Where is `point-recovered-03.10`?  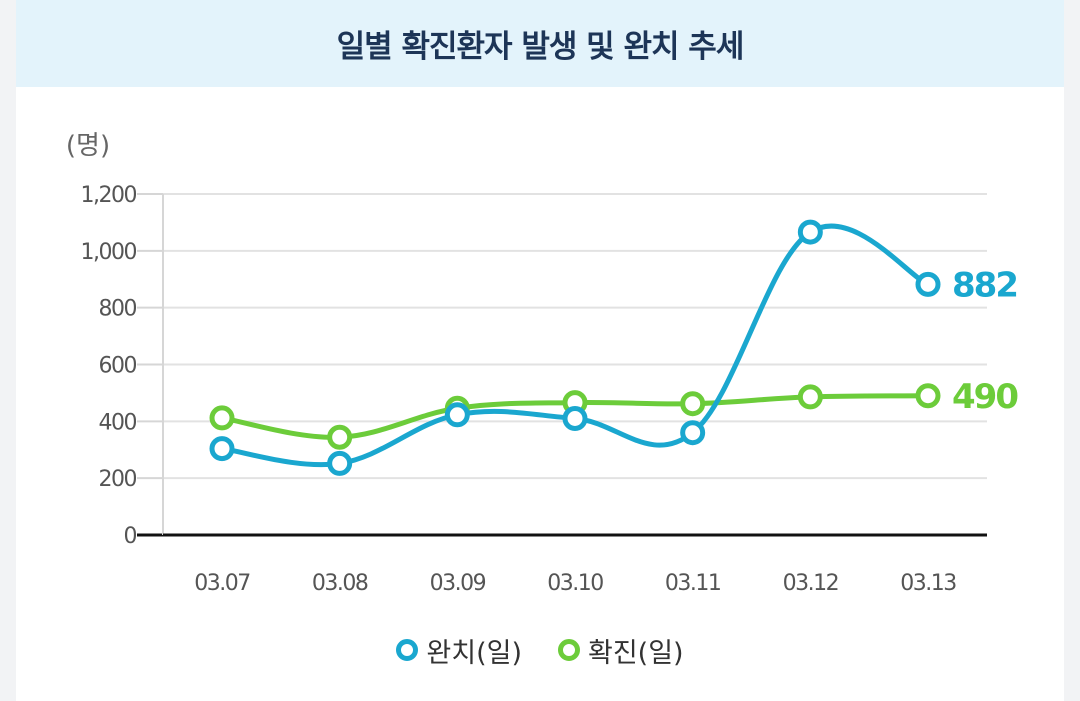 point-recovered-03.10 is located at coordinates (575, 418).